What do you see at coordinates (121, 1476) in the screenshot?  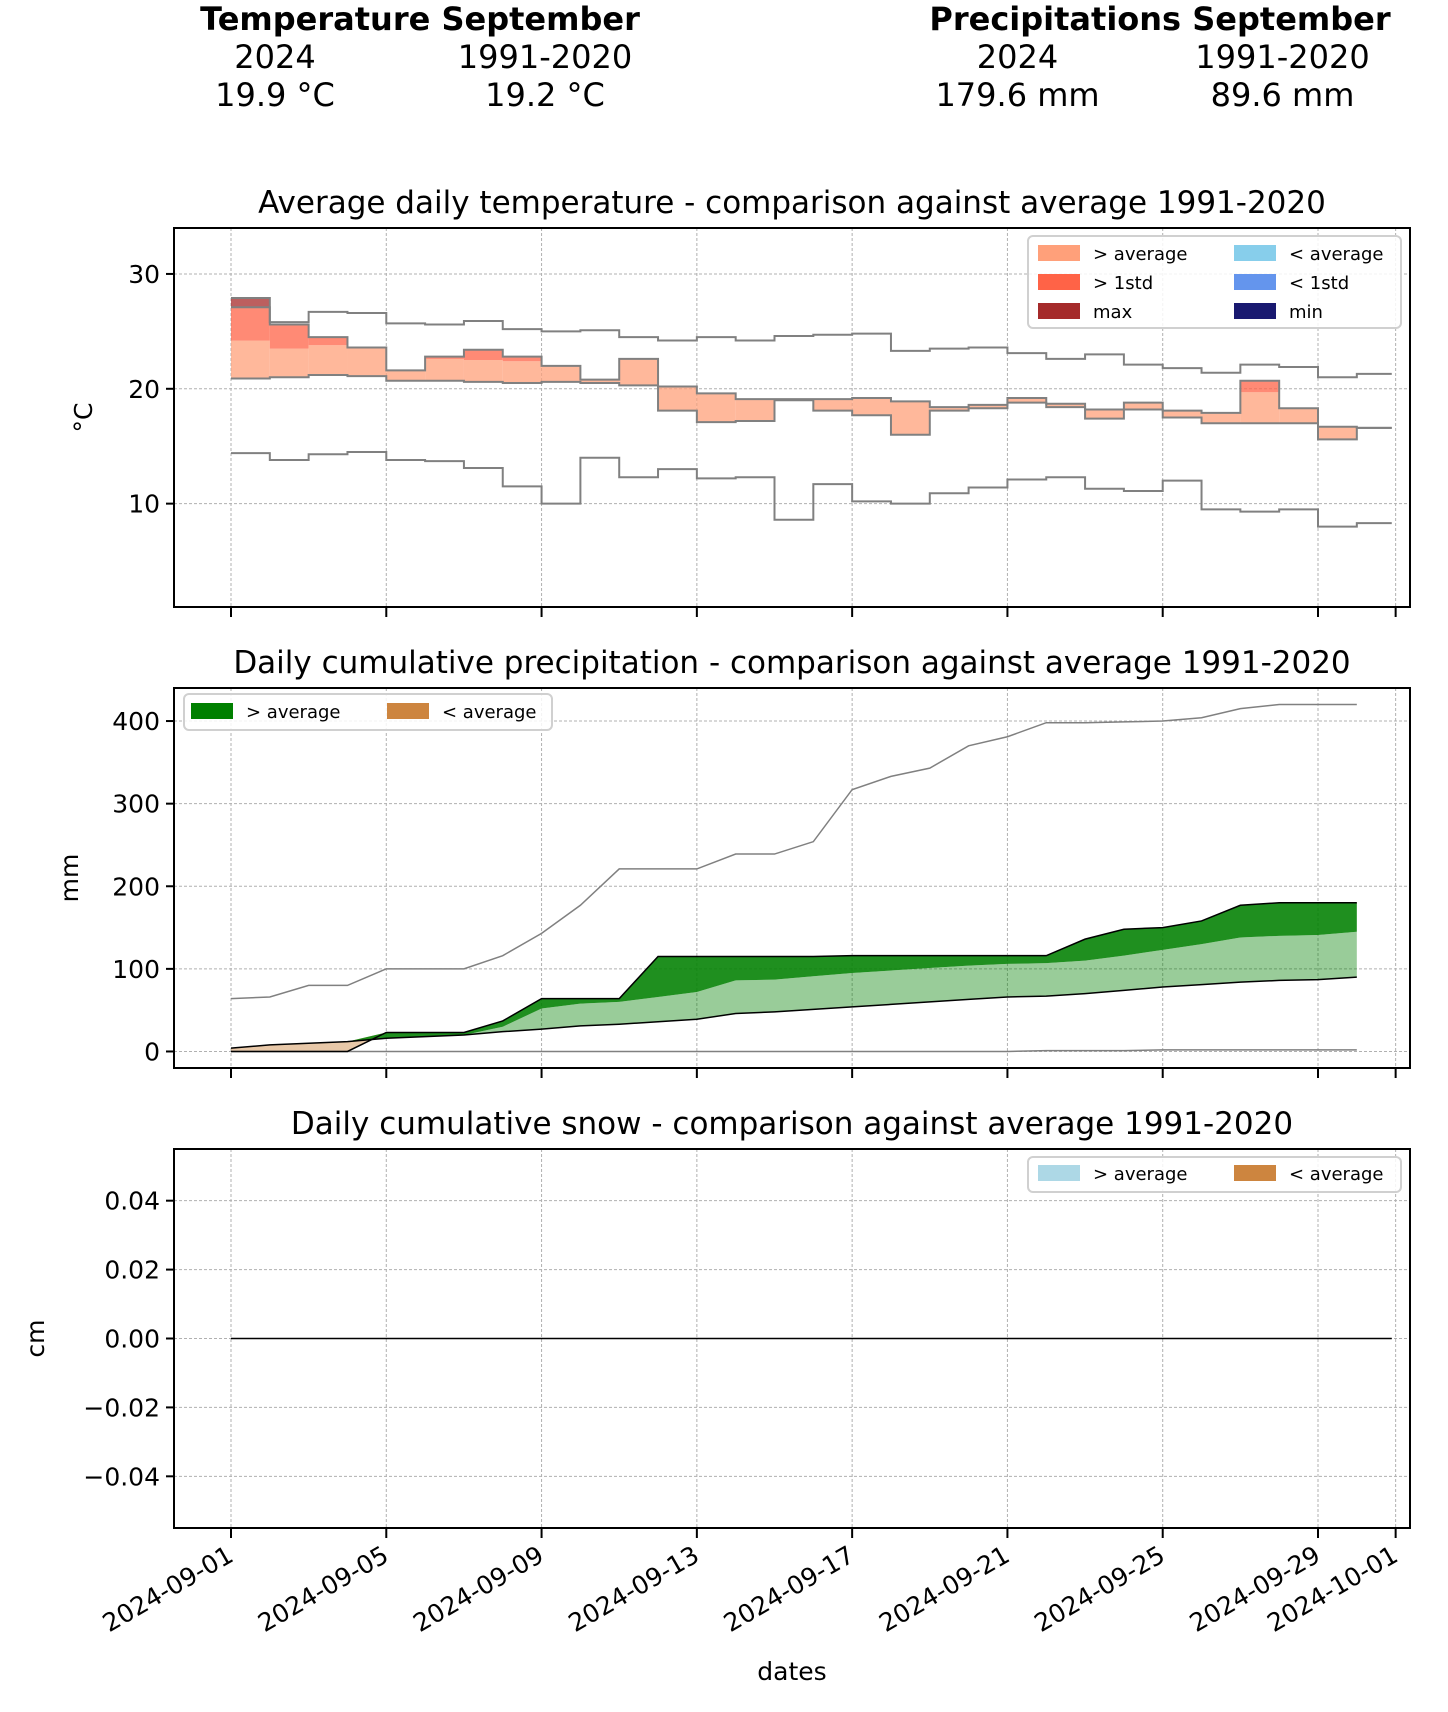 I see `y-tick-label: −0.04` at bounding box center [121, 1476].